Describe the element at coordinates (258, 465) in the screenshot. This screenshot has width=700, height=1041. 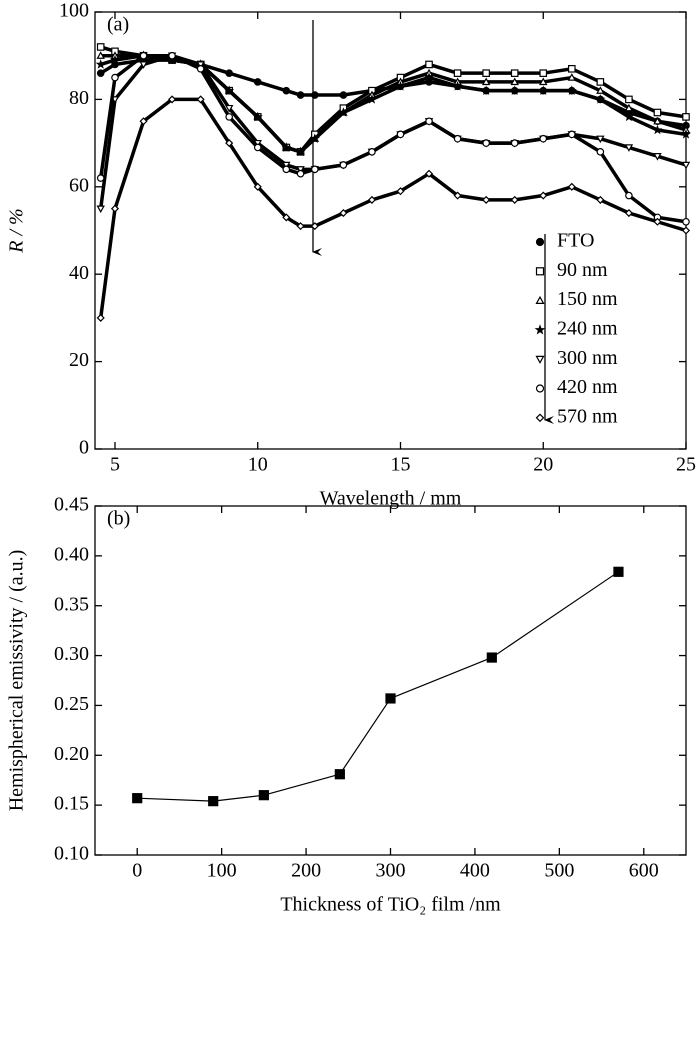
I see `x-tick-label: 10` at that location.